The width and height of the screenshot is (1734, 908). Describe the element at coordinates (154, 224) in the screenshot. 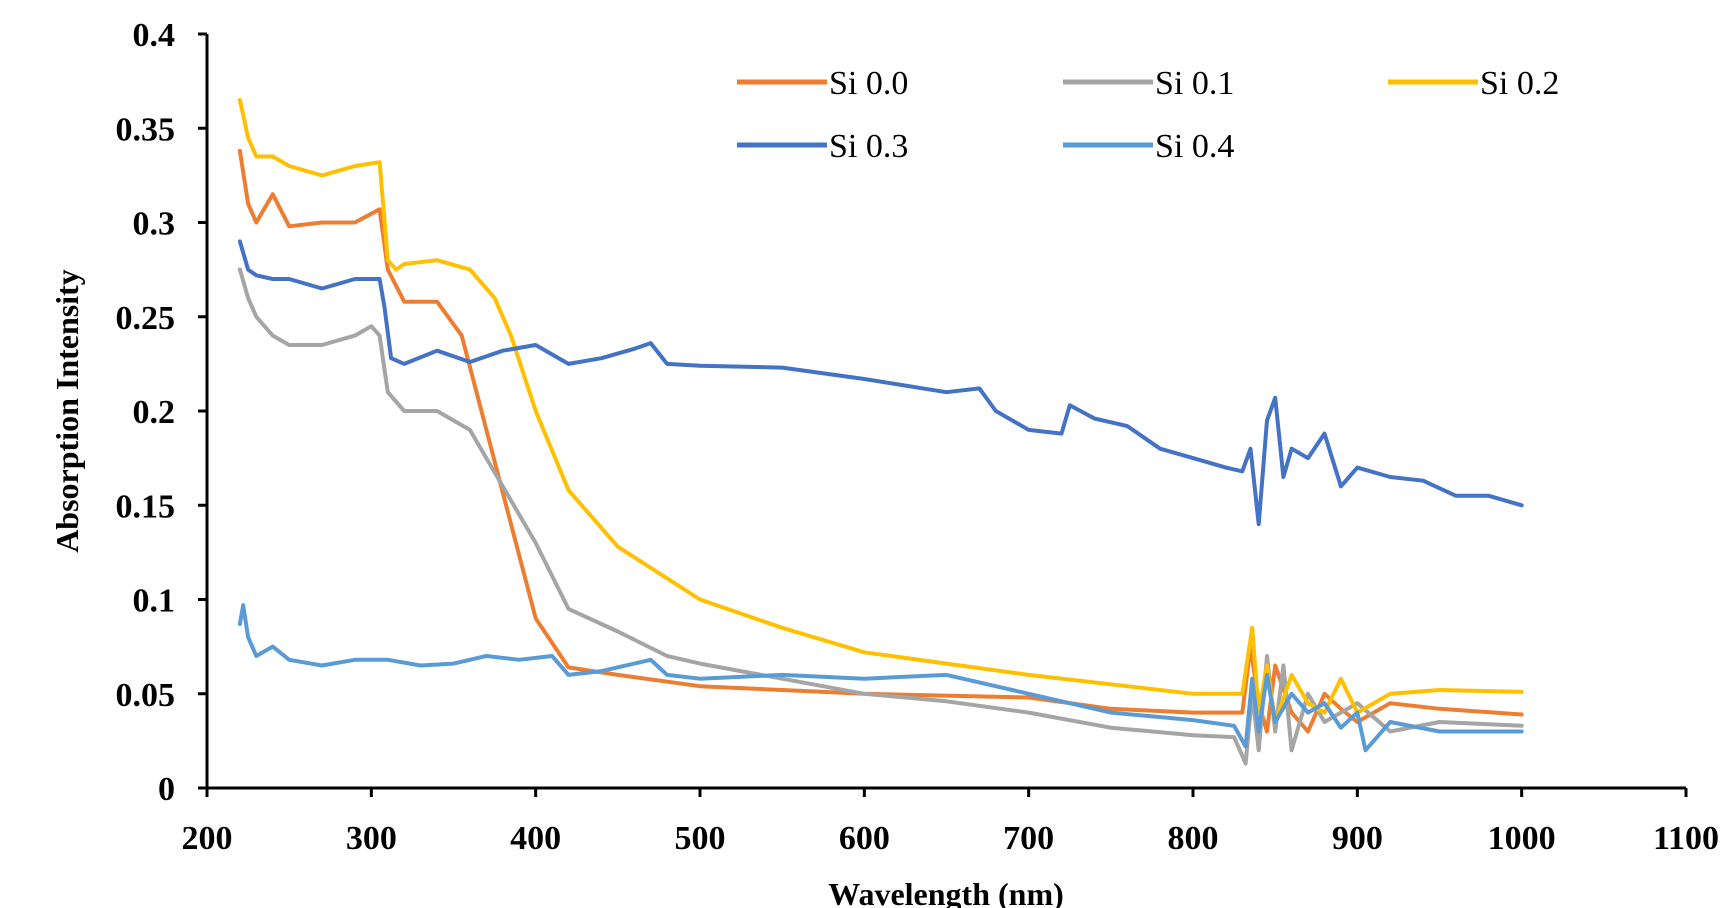

I see `y-tick-label: 0.3` at that location.